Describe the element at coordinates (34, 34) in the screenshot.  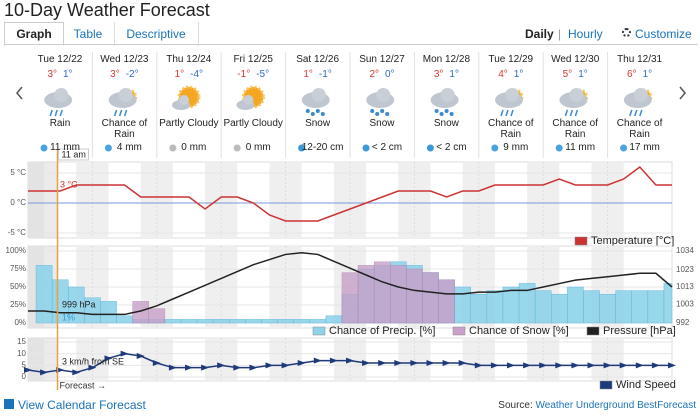
I see `tab: Graph` at that location.